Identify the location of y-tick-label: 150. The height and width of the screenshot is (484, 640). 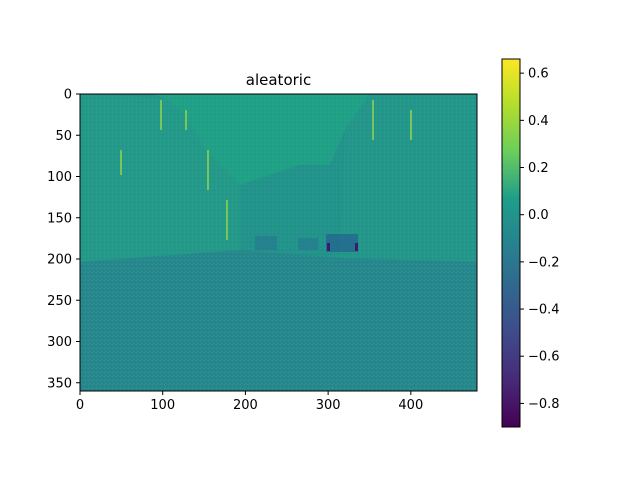
(59, 218).